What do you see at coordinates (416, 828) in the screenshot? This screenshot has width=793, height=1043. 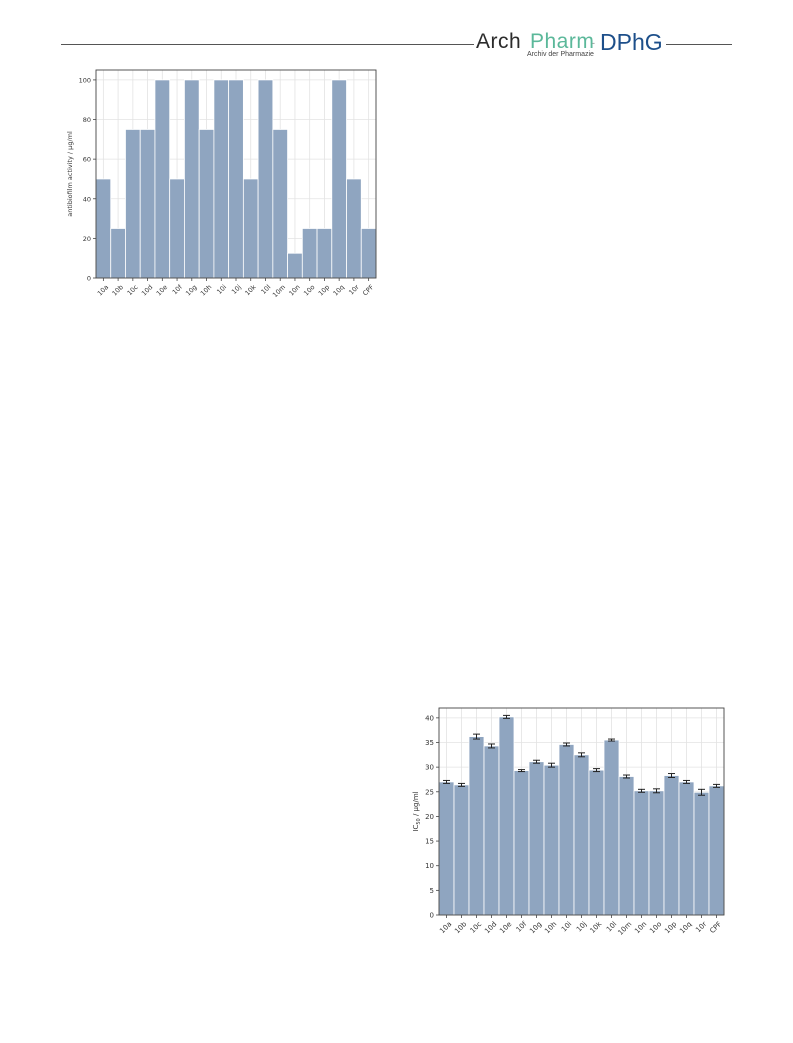 I see `y-axis-label-main: IC` at bounding box center [416, 828].